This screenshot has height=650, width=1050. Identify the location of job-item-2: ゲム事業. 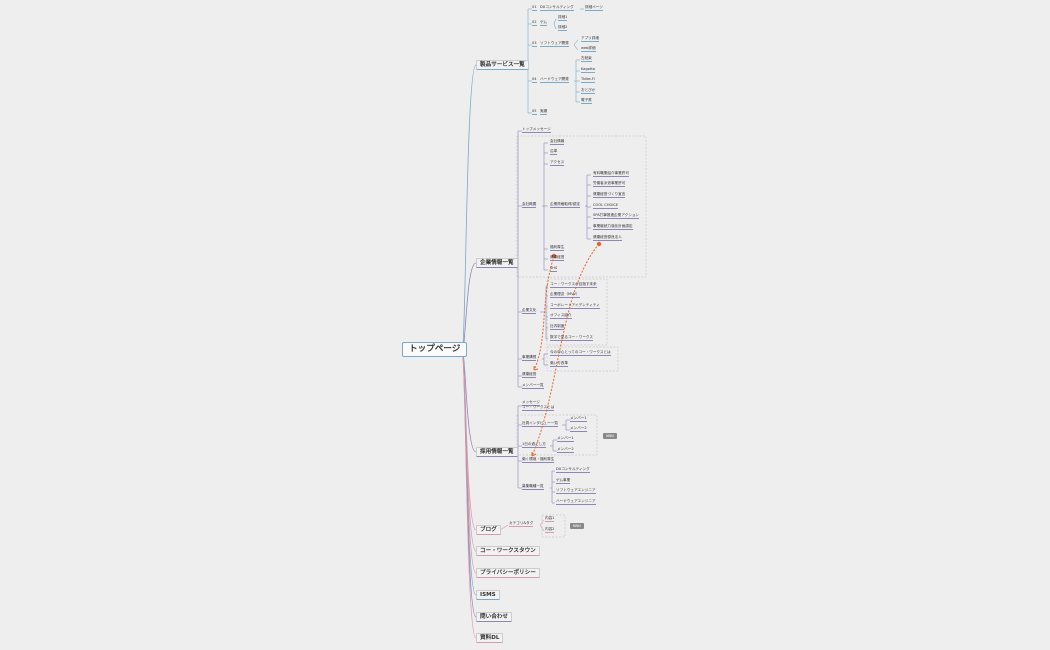
(563, 481).